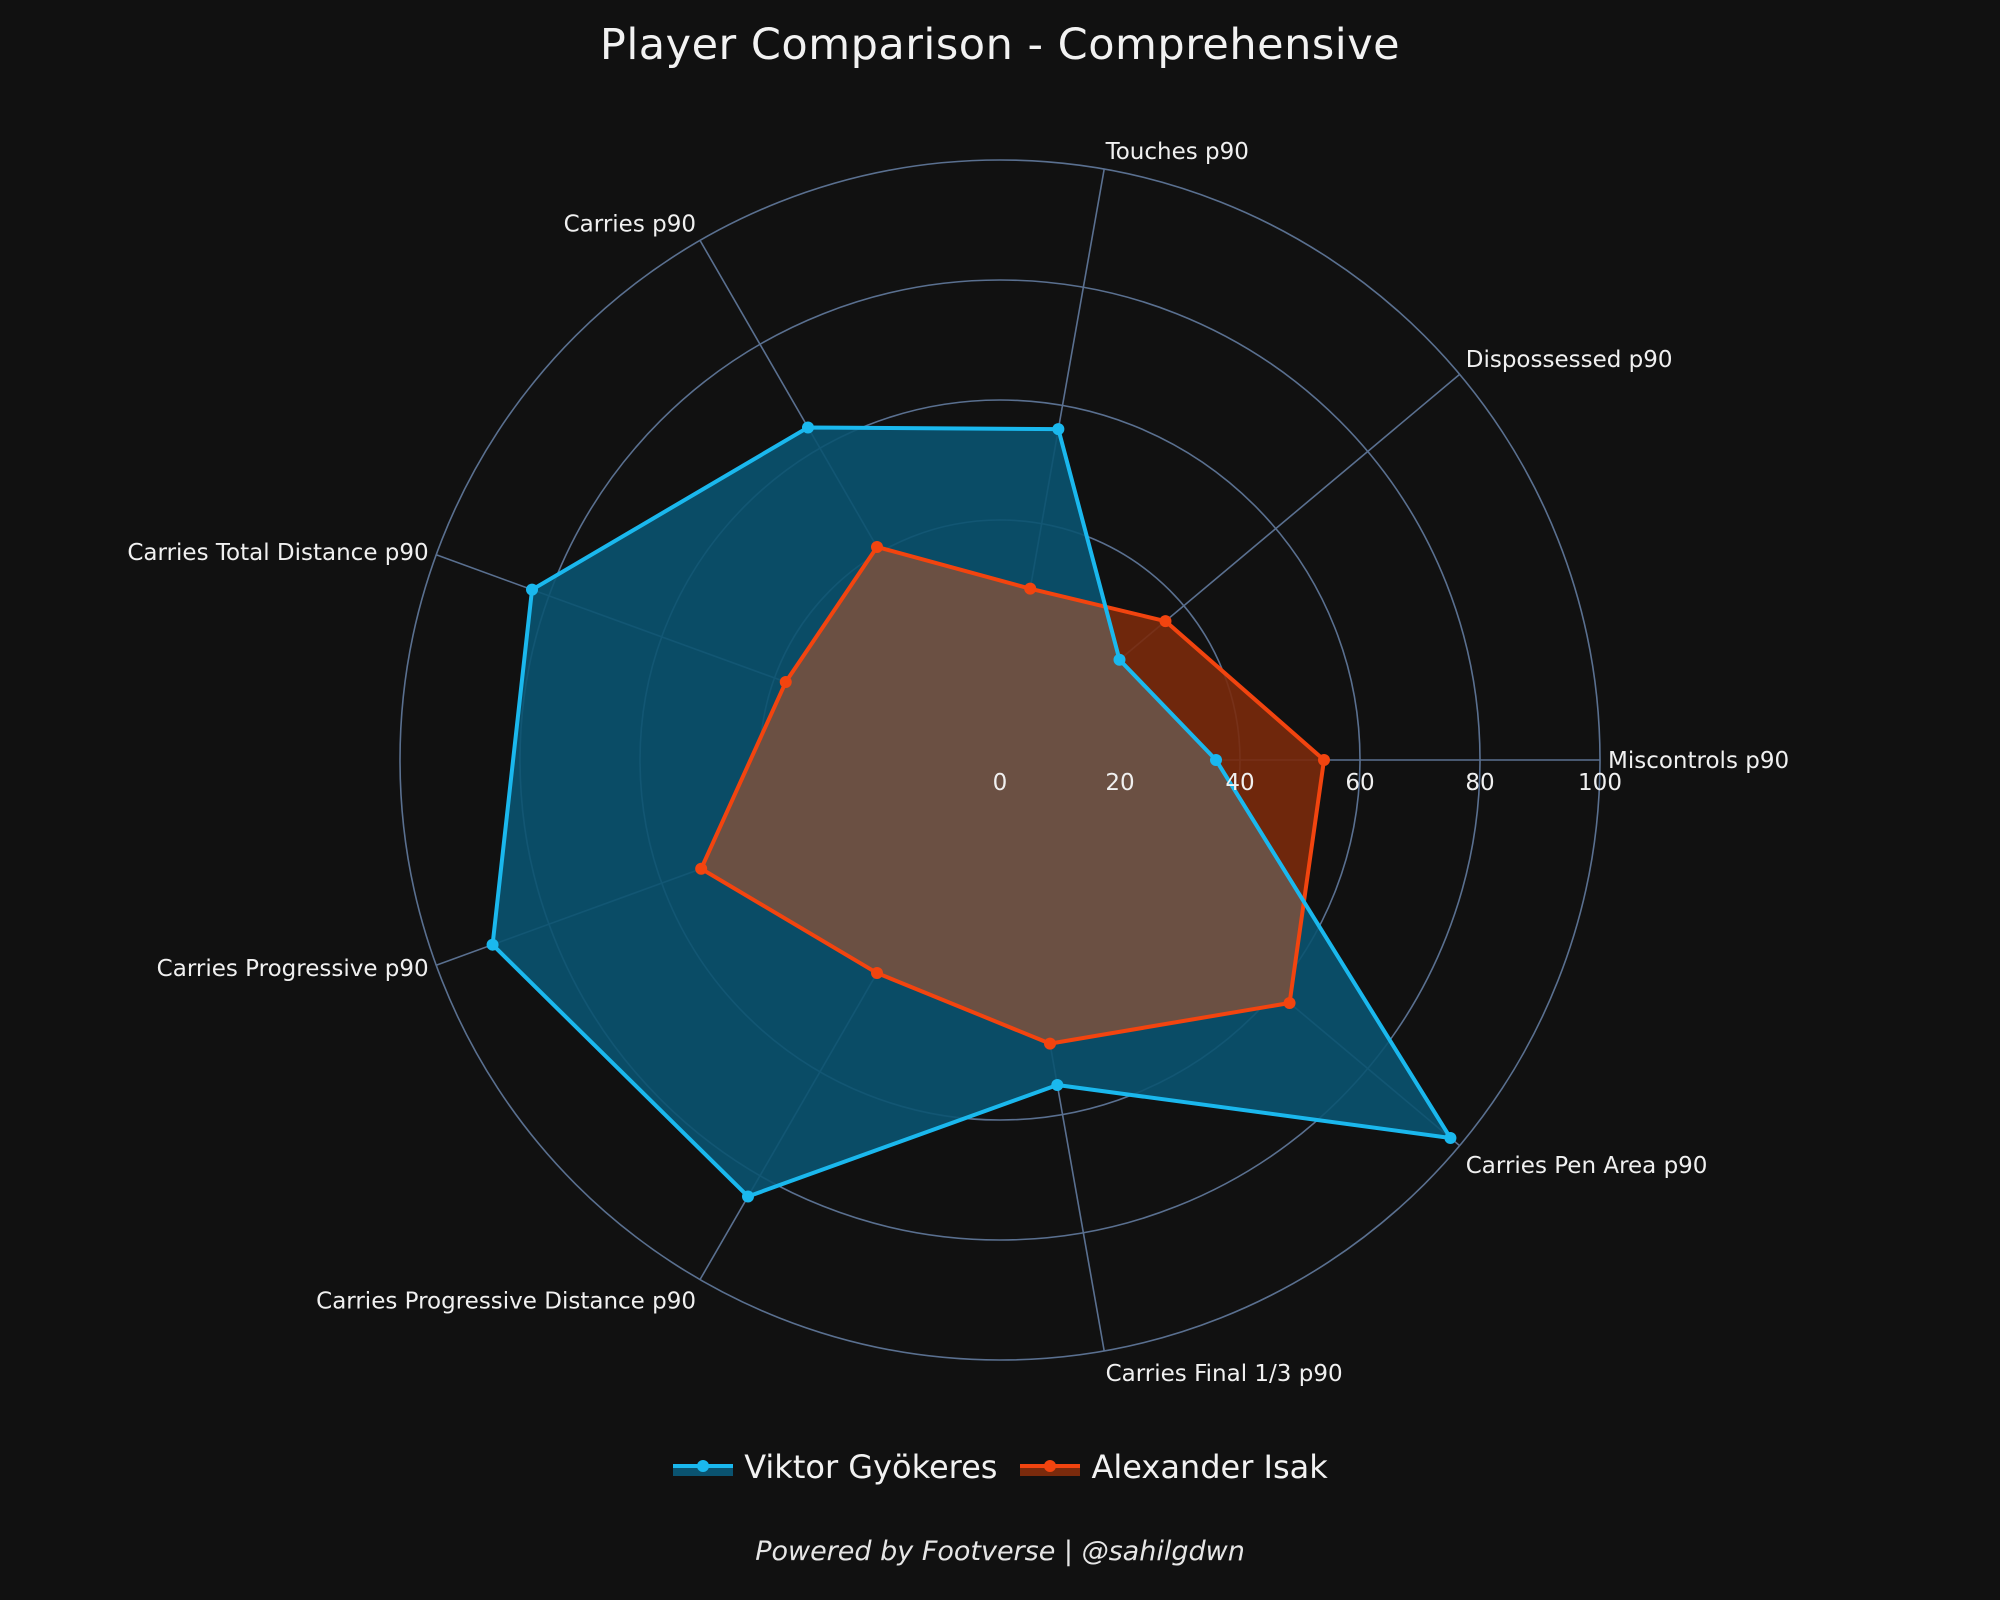 This screenshot has height=1600, width=2000. What do you see at coordinates (277, 553) in the screenshot?
I see `axis-label-4: Carries Total Distance p90` at bounding box center [277, 553].